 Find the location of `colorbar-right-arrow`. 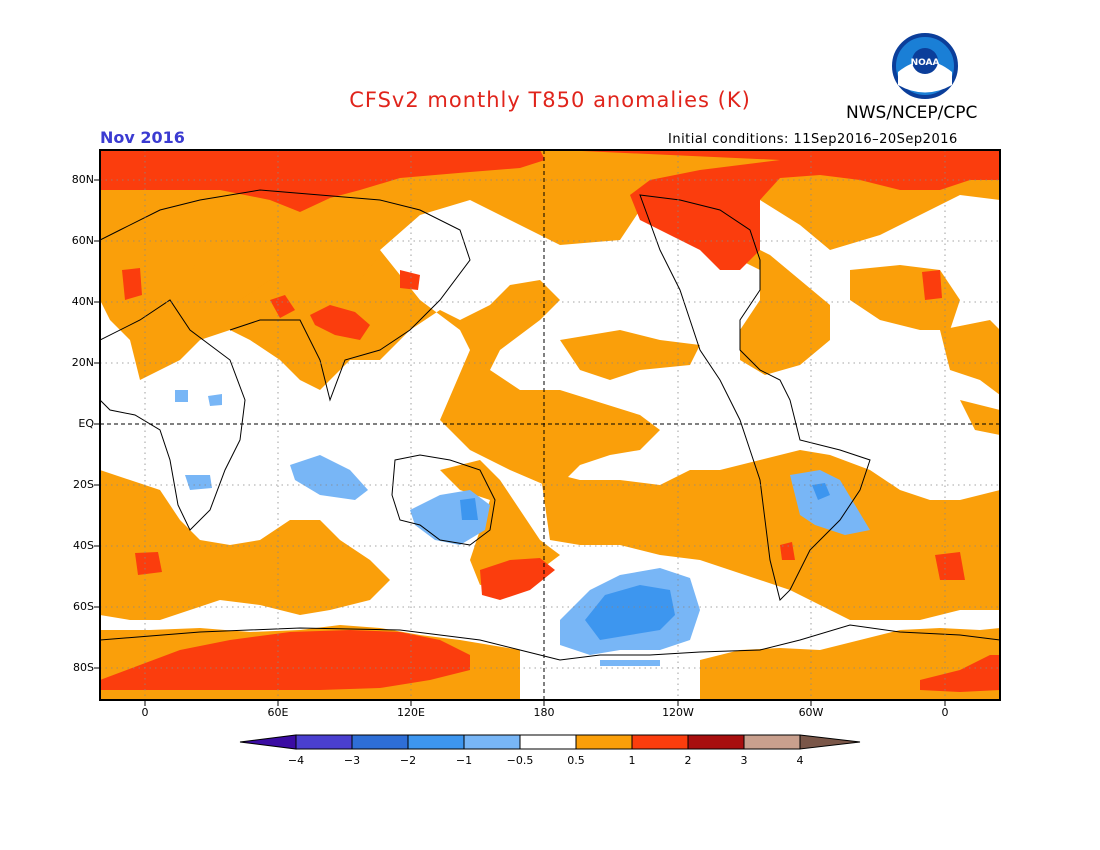

colorbar-right-arrow is located at coordinates (830, 742).